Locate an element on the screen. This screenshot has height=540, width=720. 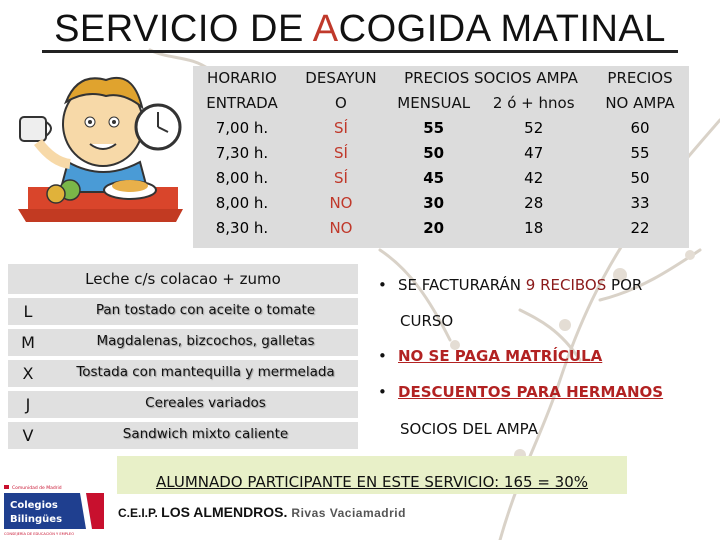
school-name: C.E.I.P. LOS ALMENDROS. Rivas Vaciamadrid is located at coordinates (262, 512).